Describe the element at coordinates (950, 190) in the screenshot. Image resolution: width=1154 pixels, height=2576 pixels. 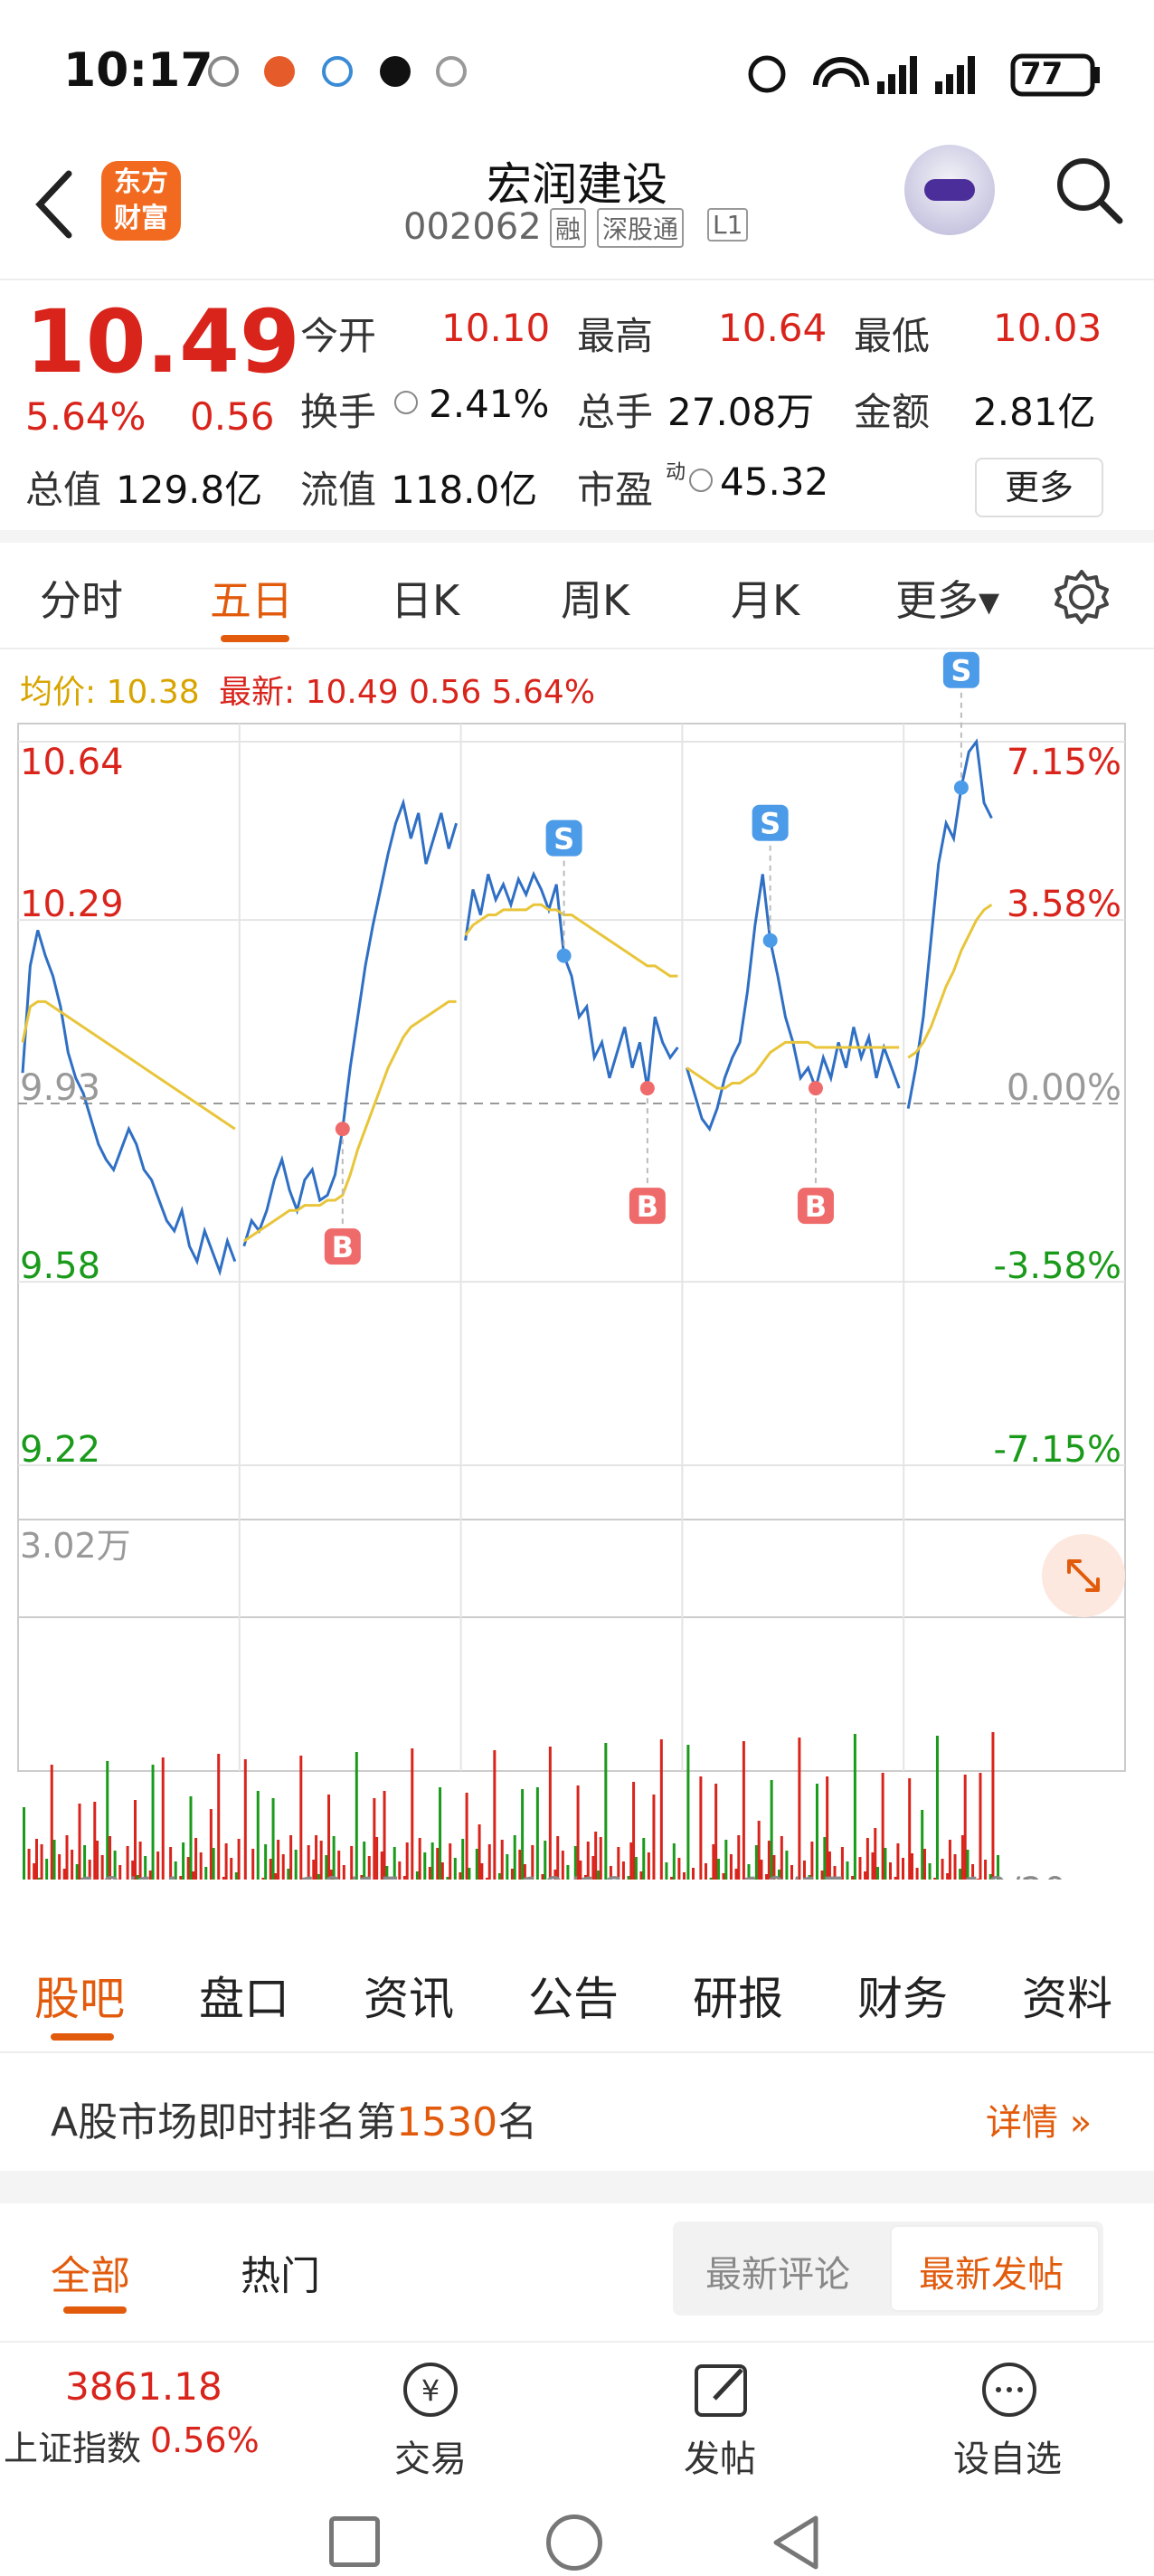
I see `assistant-avatar` at that location.